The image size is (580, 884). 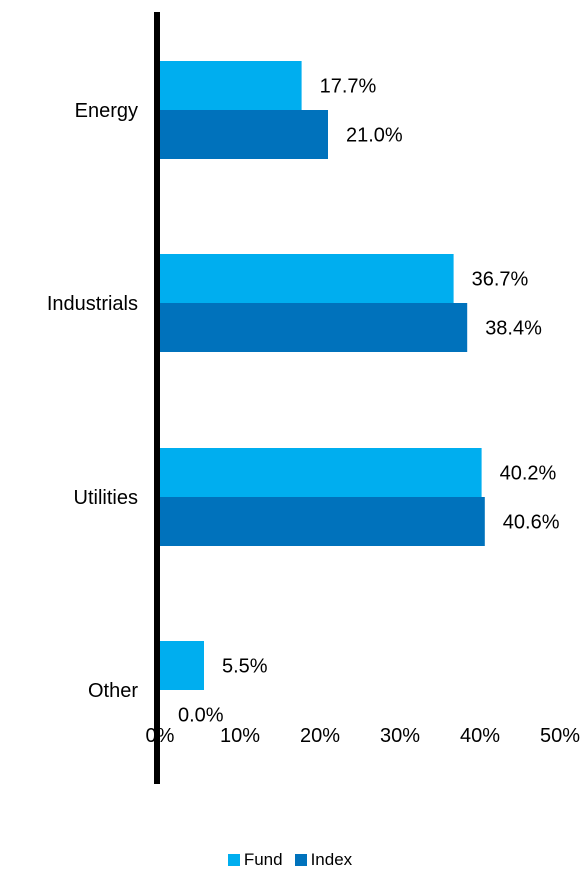 What do you see at coordinates (313, 327) in the screenshot?
I see `bar-index-industrials` at bounding box center [313, 327].